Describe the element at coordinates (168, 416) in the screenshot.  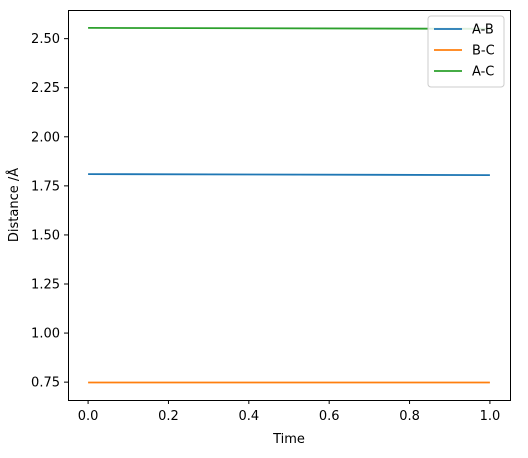
I see `x-tick-label: 0.2` at that location.